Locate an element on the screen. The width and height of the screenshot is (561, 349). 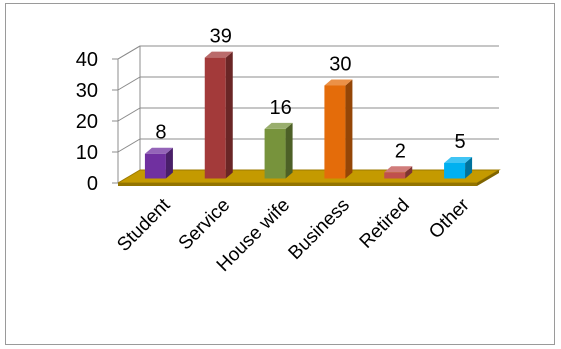
floor-front is located at coordinates (297, 184).